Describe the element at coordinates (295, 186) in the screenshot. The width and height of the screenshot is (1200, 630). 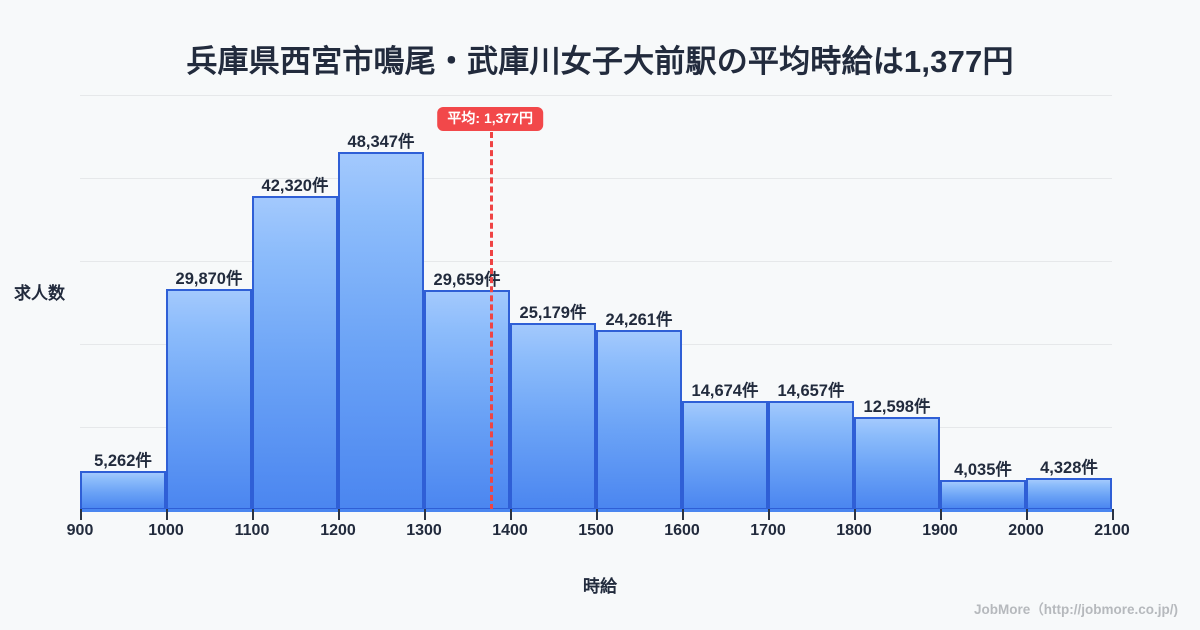
I see `bar-value-label: 42,320件` at that location.